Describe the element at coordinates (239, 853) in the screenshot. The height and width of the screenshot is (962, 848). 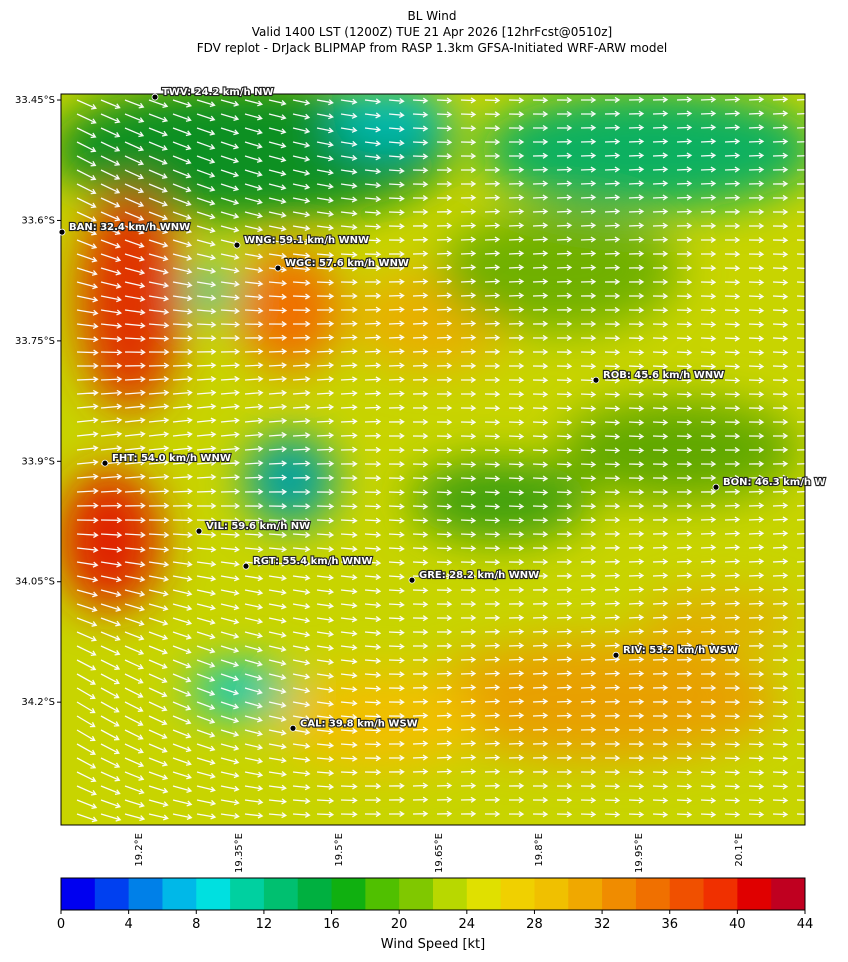
I see `x-tick-label: 19.35°E` at that location.